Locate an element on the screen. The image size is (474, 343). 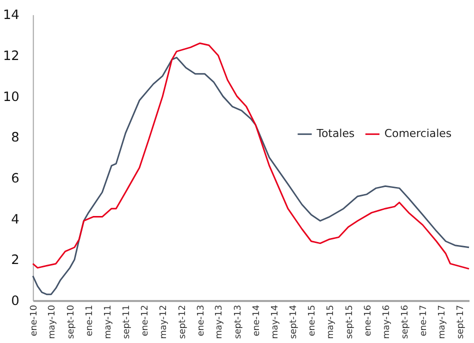
y-tick-label: 2 is located at coordinates (15, 260).